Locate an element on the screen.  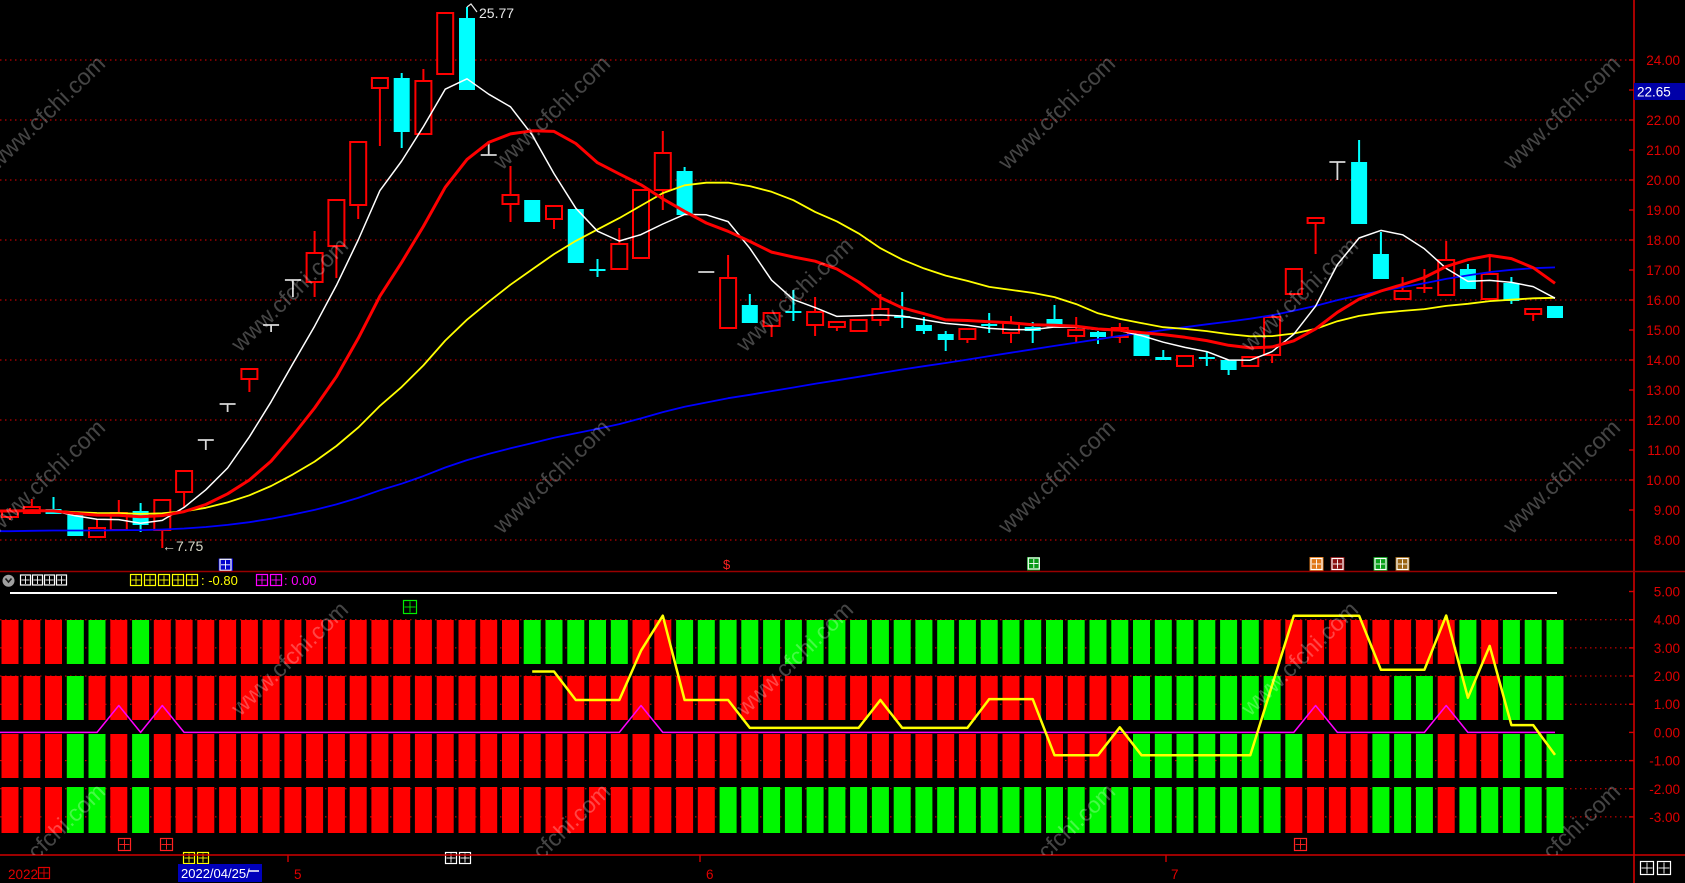
svg-text: 21.00 is located at coordinates (1663, 150).